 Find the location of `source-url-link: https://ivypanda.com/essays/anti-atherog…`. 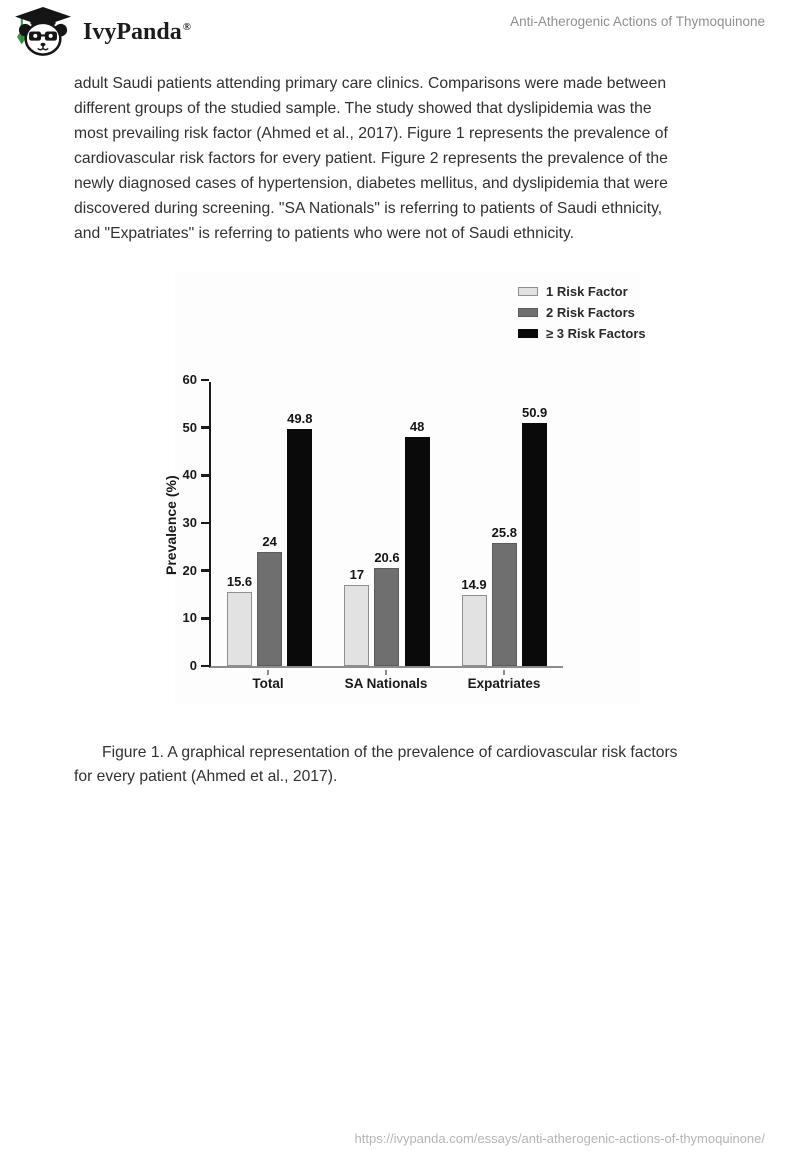

source-url-link: https://ivypanda.com/essays/anti-atherog… is located at coordinates (559, 1138).